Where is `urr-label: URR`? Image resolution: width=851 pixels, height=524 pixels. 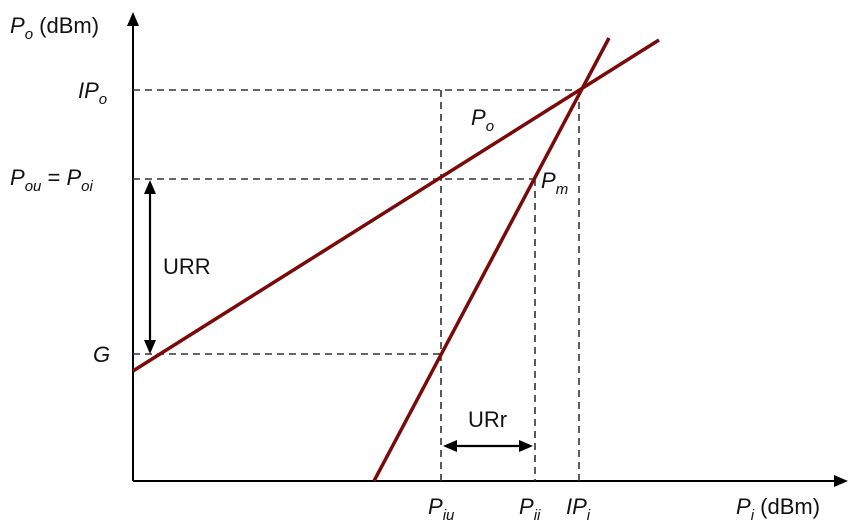 urr-label: URR is located at coordinates (187, 266).